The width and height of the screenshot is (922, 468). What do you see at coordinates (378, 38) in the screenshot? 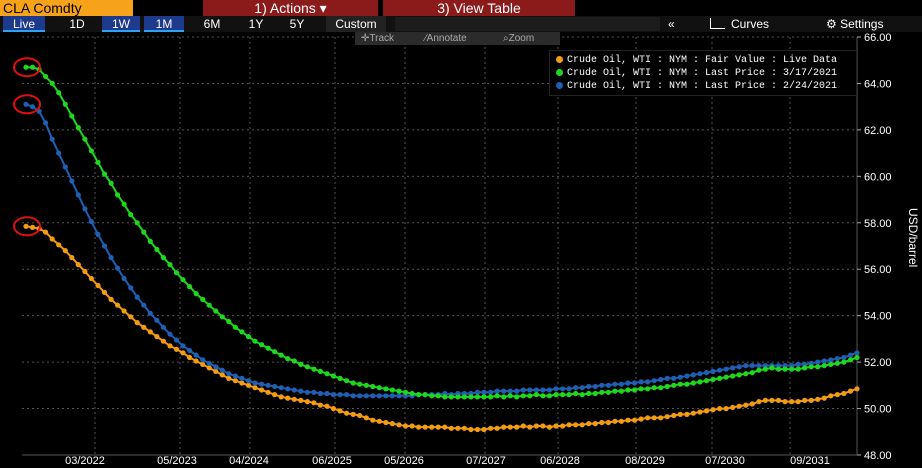
I see `track-button: ✛ Track` at bounding box center [378, 38].